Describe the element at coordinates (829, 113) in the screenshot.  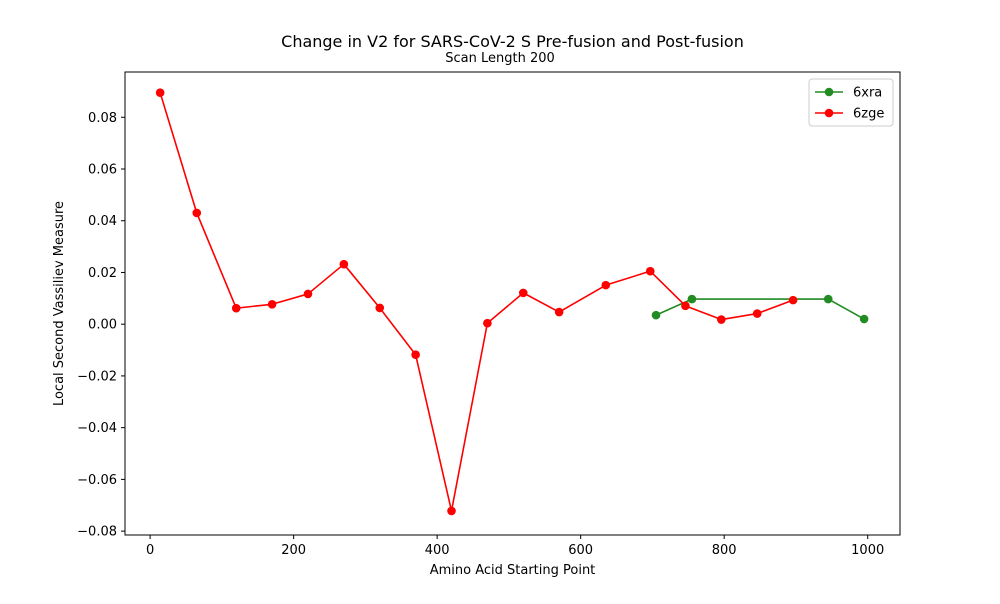
I see `legend-marker-6zge` at that location.